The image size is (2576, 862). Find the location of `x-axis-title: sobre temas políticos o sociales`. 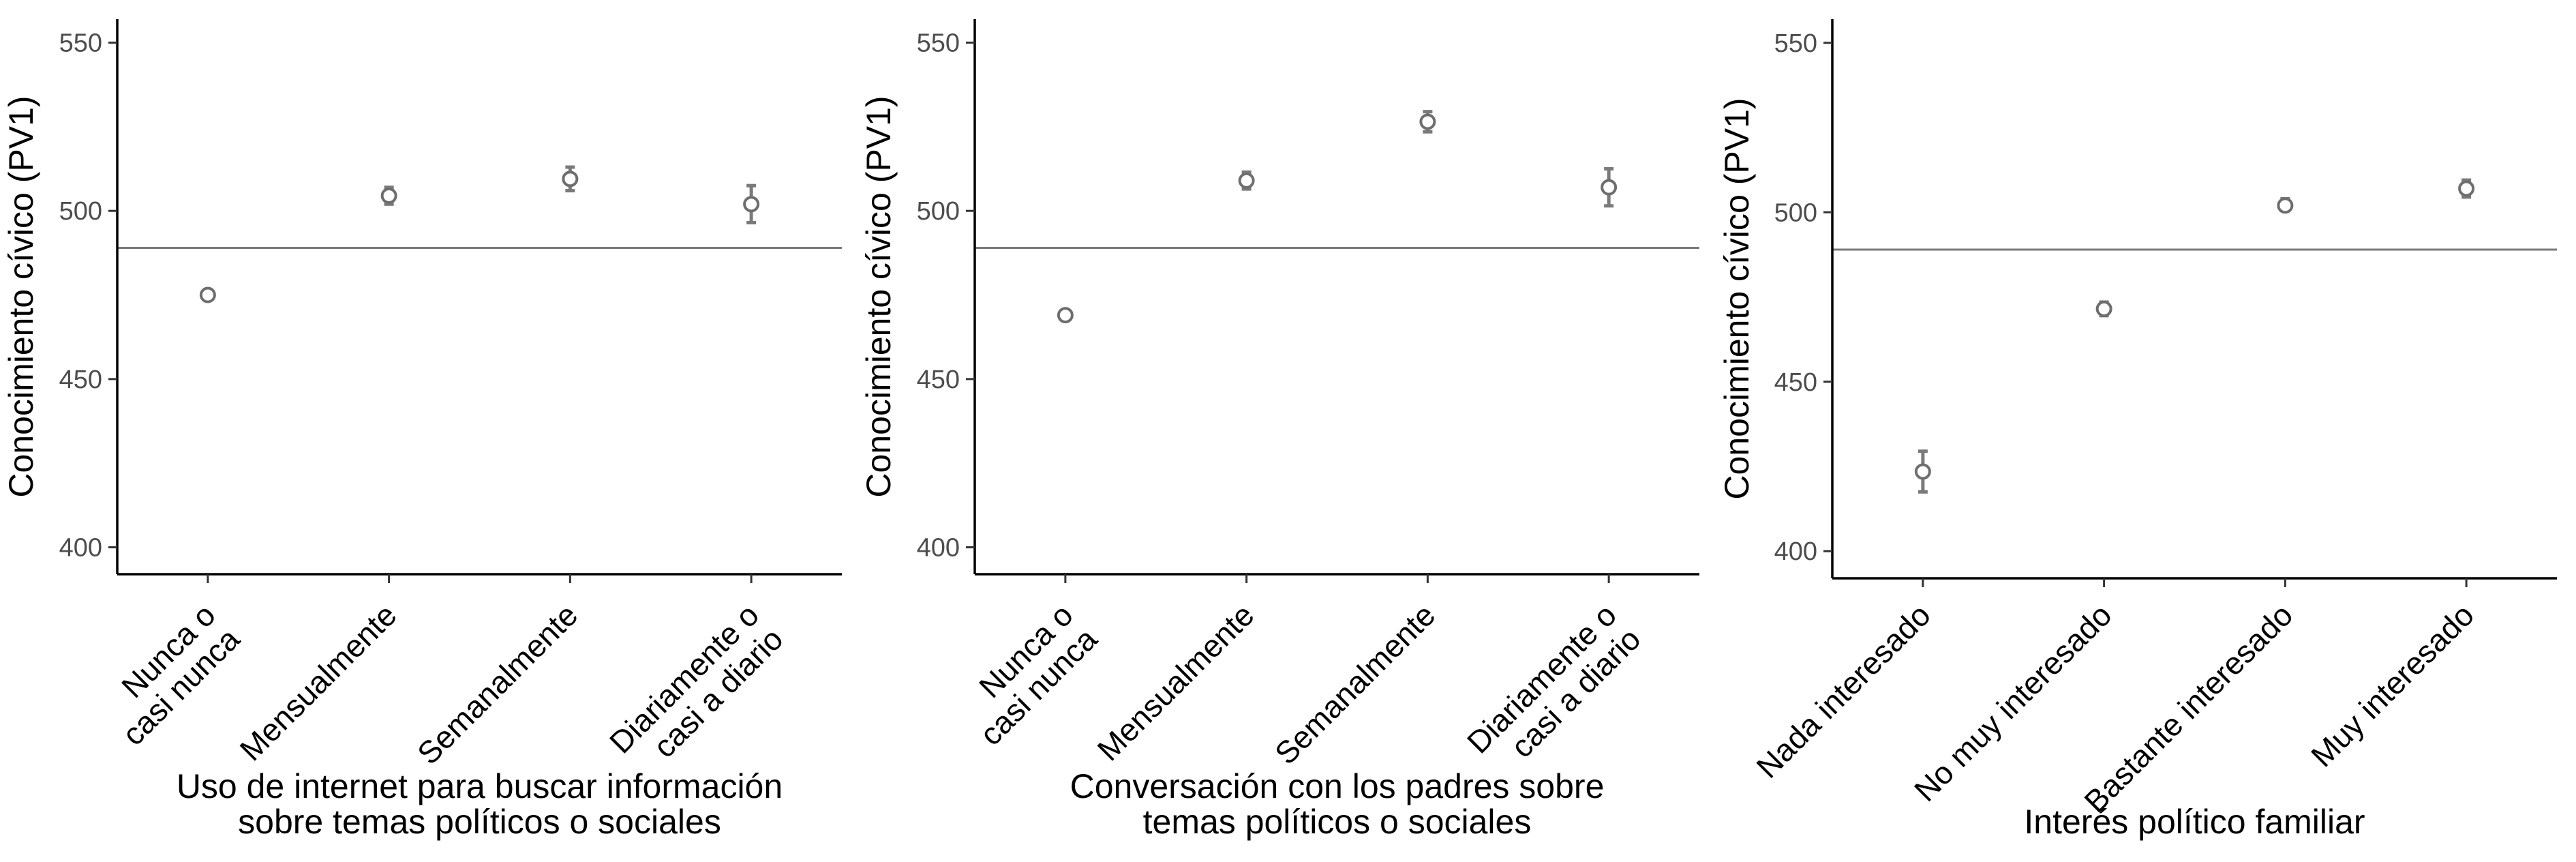

x-axis-title: sobre temas políticos o sociales is located at coordinates (479, 822).